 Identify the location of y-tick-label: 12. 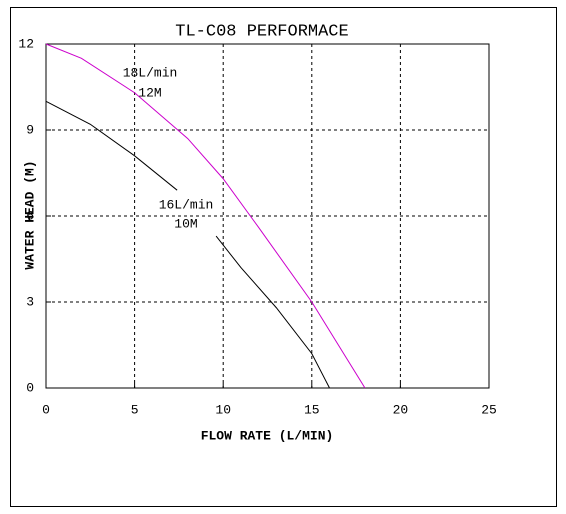
(26, 43).